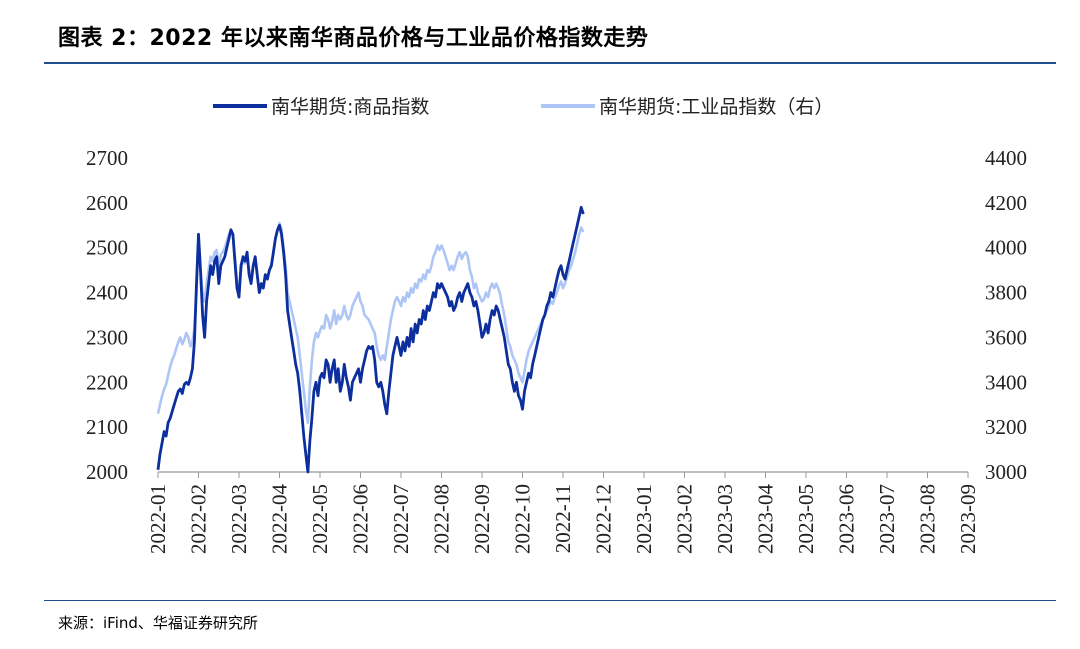 This screenshot has height=649, width=1080. Describe the element at coordinates (239, 519) in the screenshot. I see `x-tick-label: 2022-03` at that location.